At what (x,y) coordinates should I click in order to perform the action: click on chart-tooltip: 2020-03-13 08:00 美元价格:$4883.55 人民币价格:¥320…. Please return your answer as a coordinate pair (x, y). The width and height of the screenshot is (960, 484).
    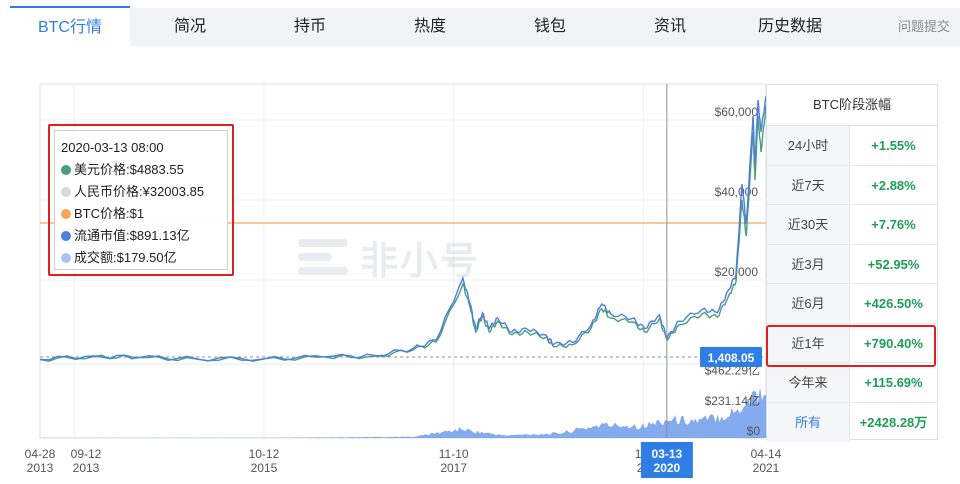
    Looking at the image, I should click on (141, 200).